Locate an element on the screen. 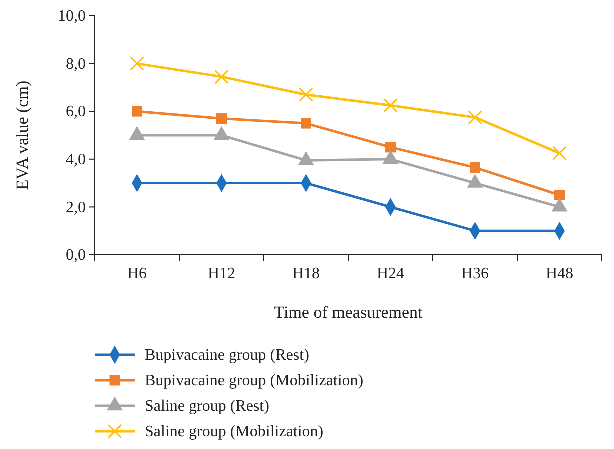 The width and height of the screenshot is (614, 449). legend-label: Saline group (Mobilization) is located at coordinates (234, 432).